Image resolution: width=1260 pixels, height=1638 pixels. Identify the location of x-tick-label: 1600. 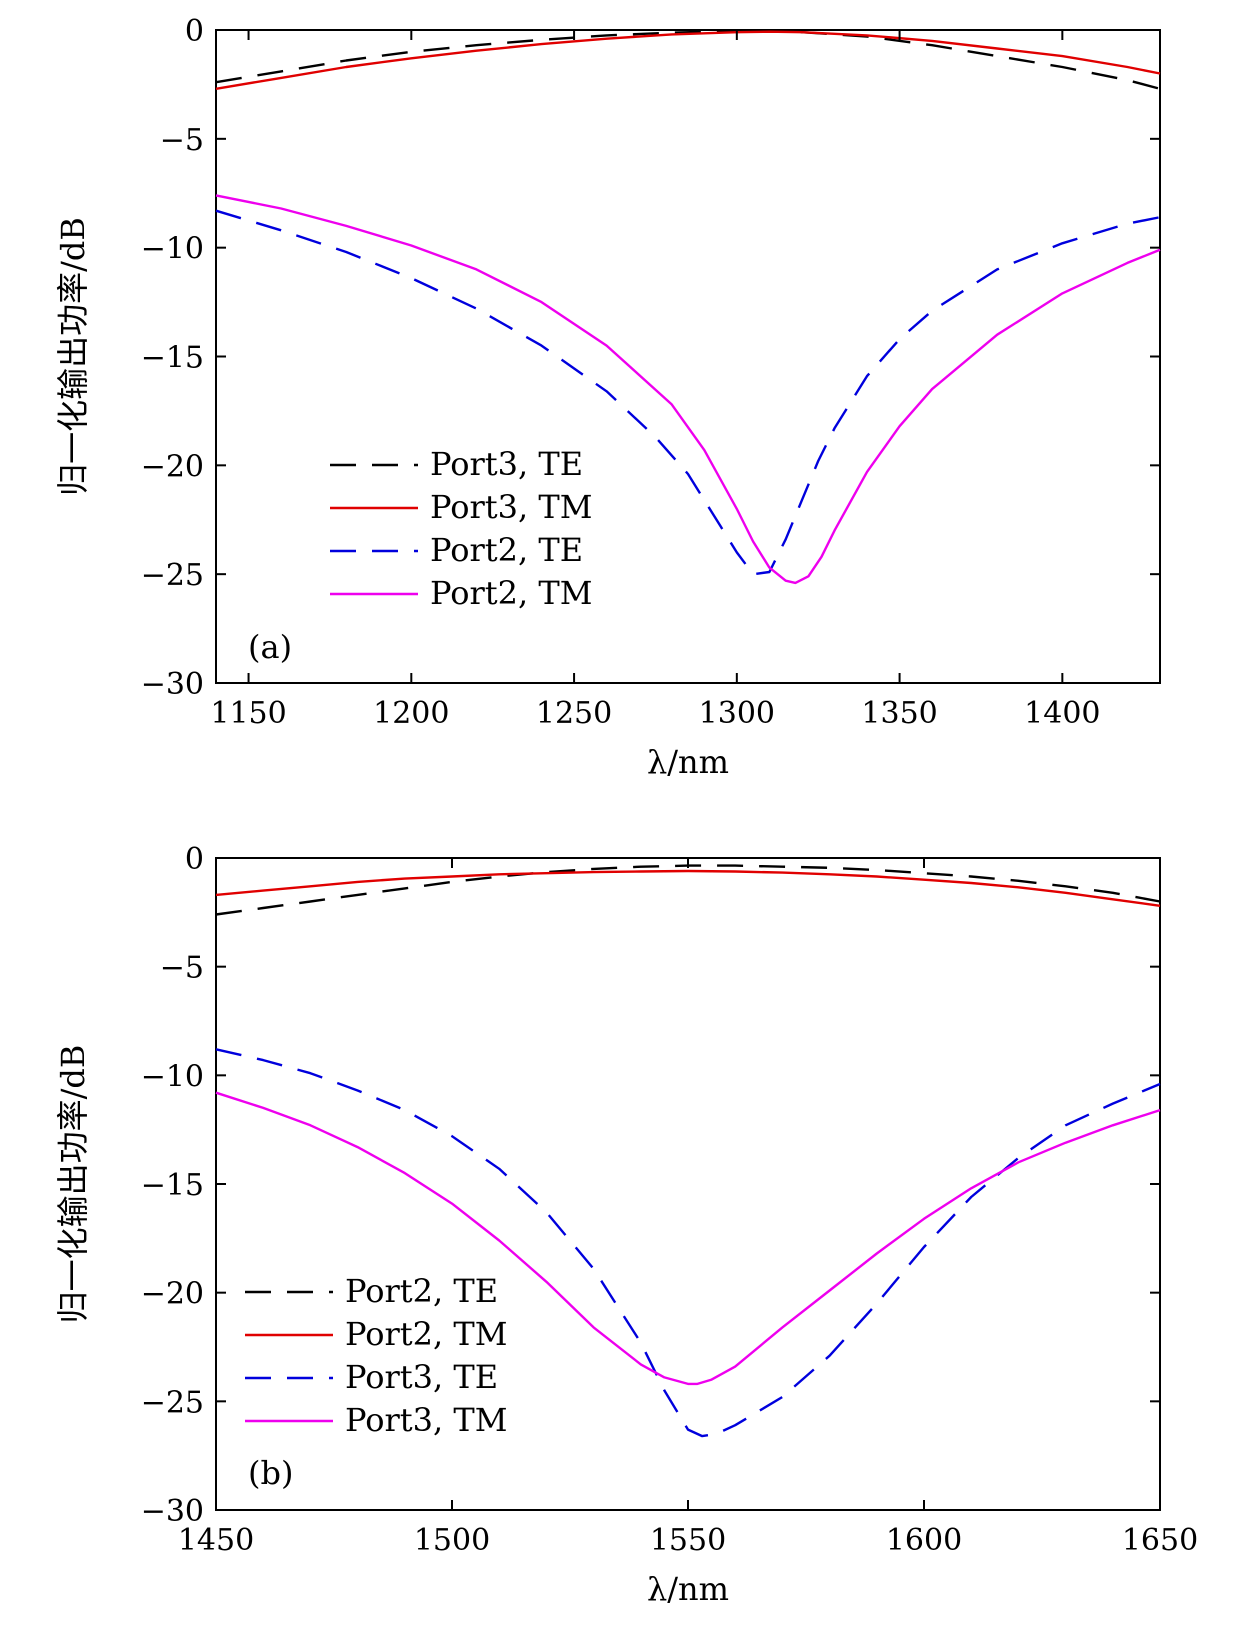
(924, 1540).